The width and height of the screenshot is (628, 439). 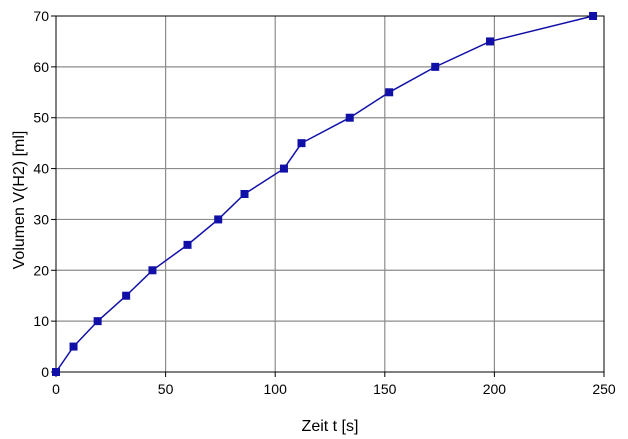 I want to click on y-axis-ticks: 0 10 20 30 40 50 60 70, so click(x=44, y=194).